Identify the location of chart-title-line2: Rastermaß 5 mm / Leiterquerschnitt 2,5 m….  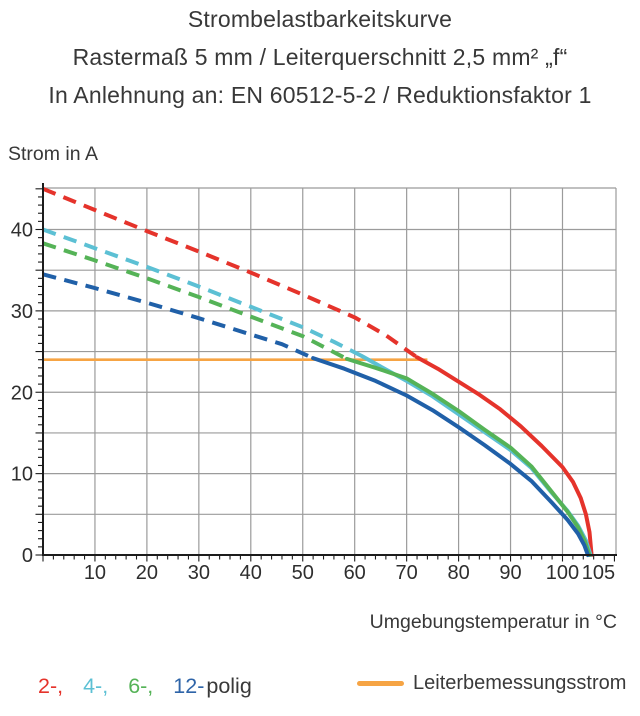
(320, 57).